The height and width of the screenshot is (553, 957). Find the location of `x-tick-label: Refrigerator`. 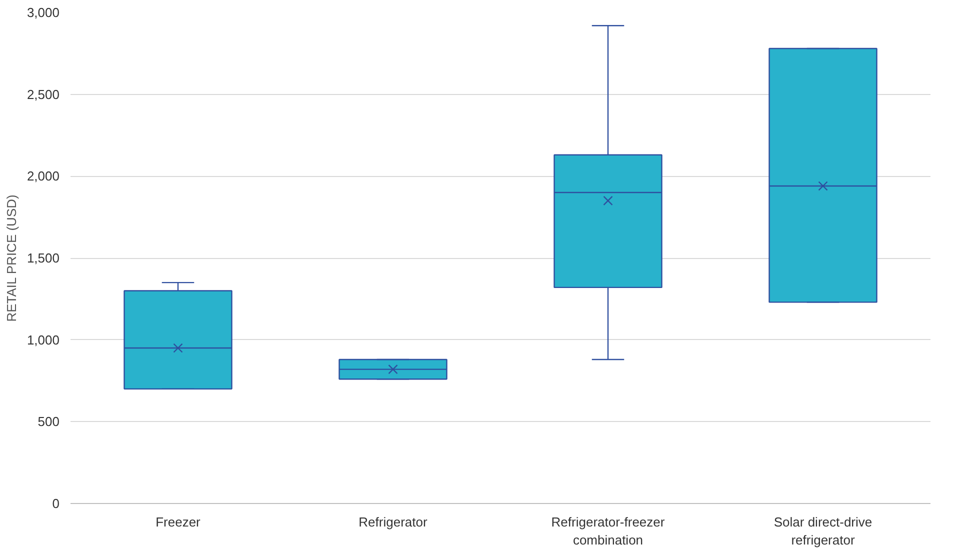

x-tick-label: Refrigerator is located at coordinates (393, 522).